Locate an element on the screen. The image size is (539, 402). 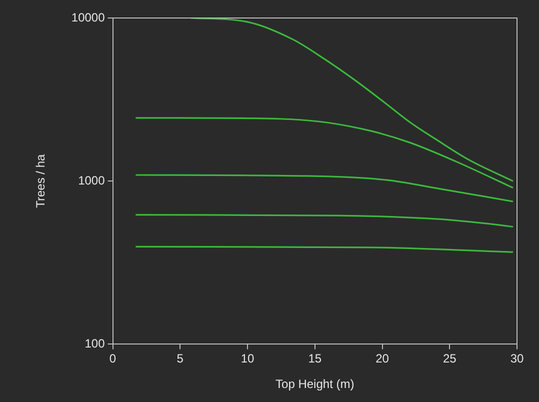
y-axis-title: Trees / ha is located at coordinates (41, 181).